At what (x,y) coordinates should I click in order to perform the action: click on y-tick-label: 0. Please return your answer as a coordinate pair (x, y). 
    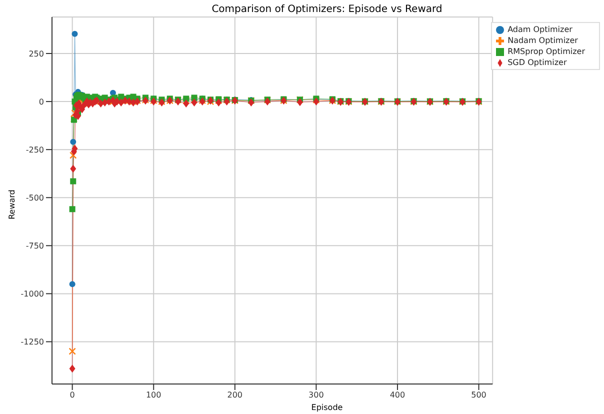
    Looking at the image, I should click on (41, 101).